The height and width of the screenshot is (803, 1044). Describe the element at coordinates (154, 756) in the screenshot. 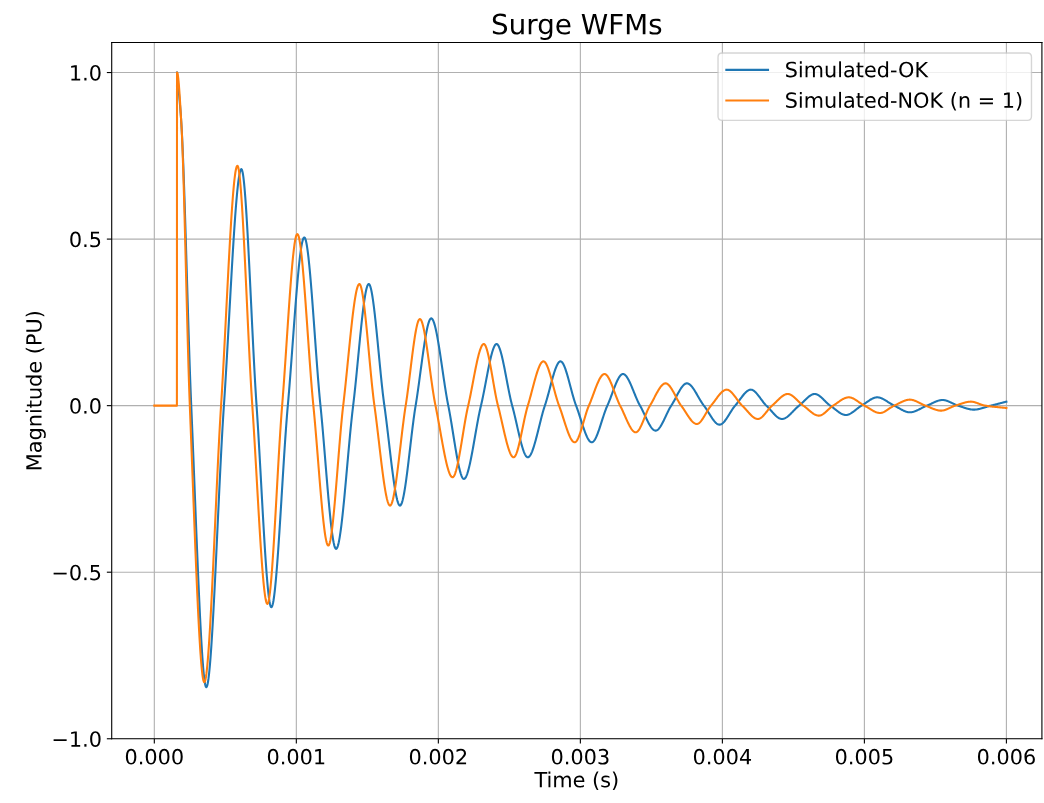

I see `x-tick-label: 0.000` at that location.